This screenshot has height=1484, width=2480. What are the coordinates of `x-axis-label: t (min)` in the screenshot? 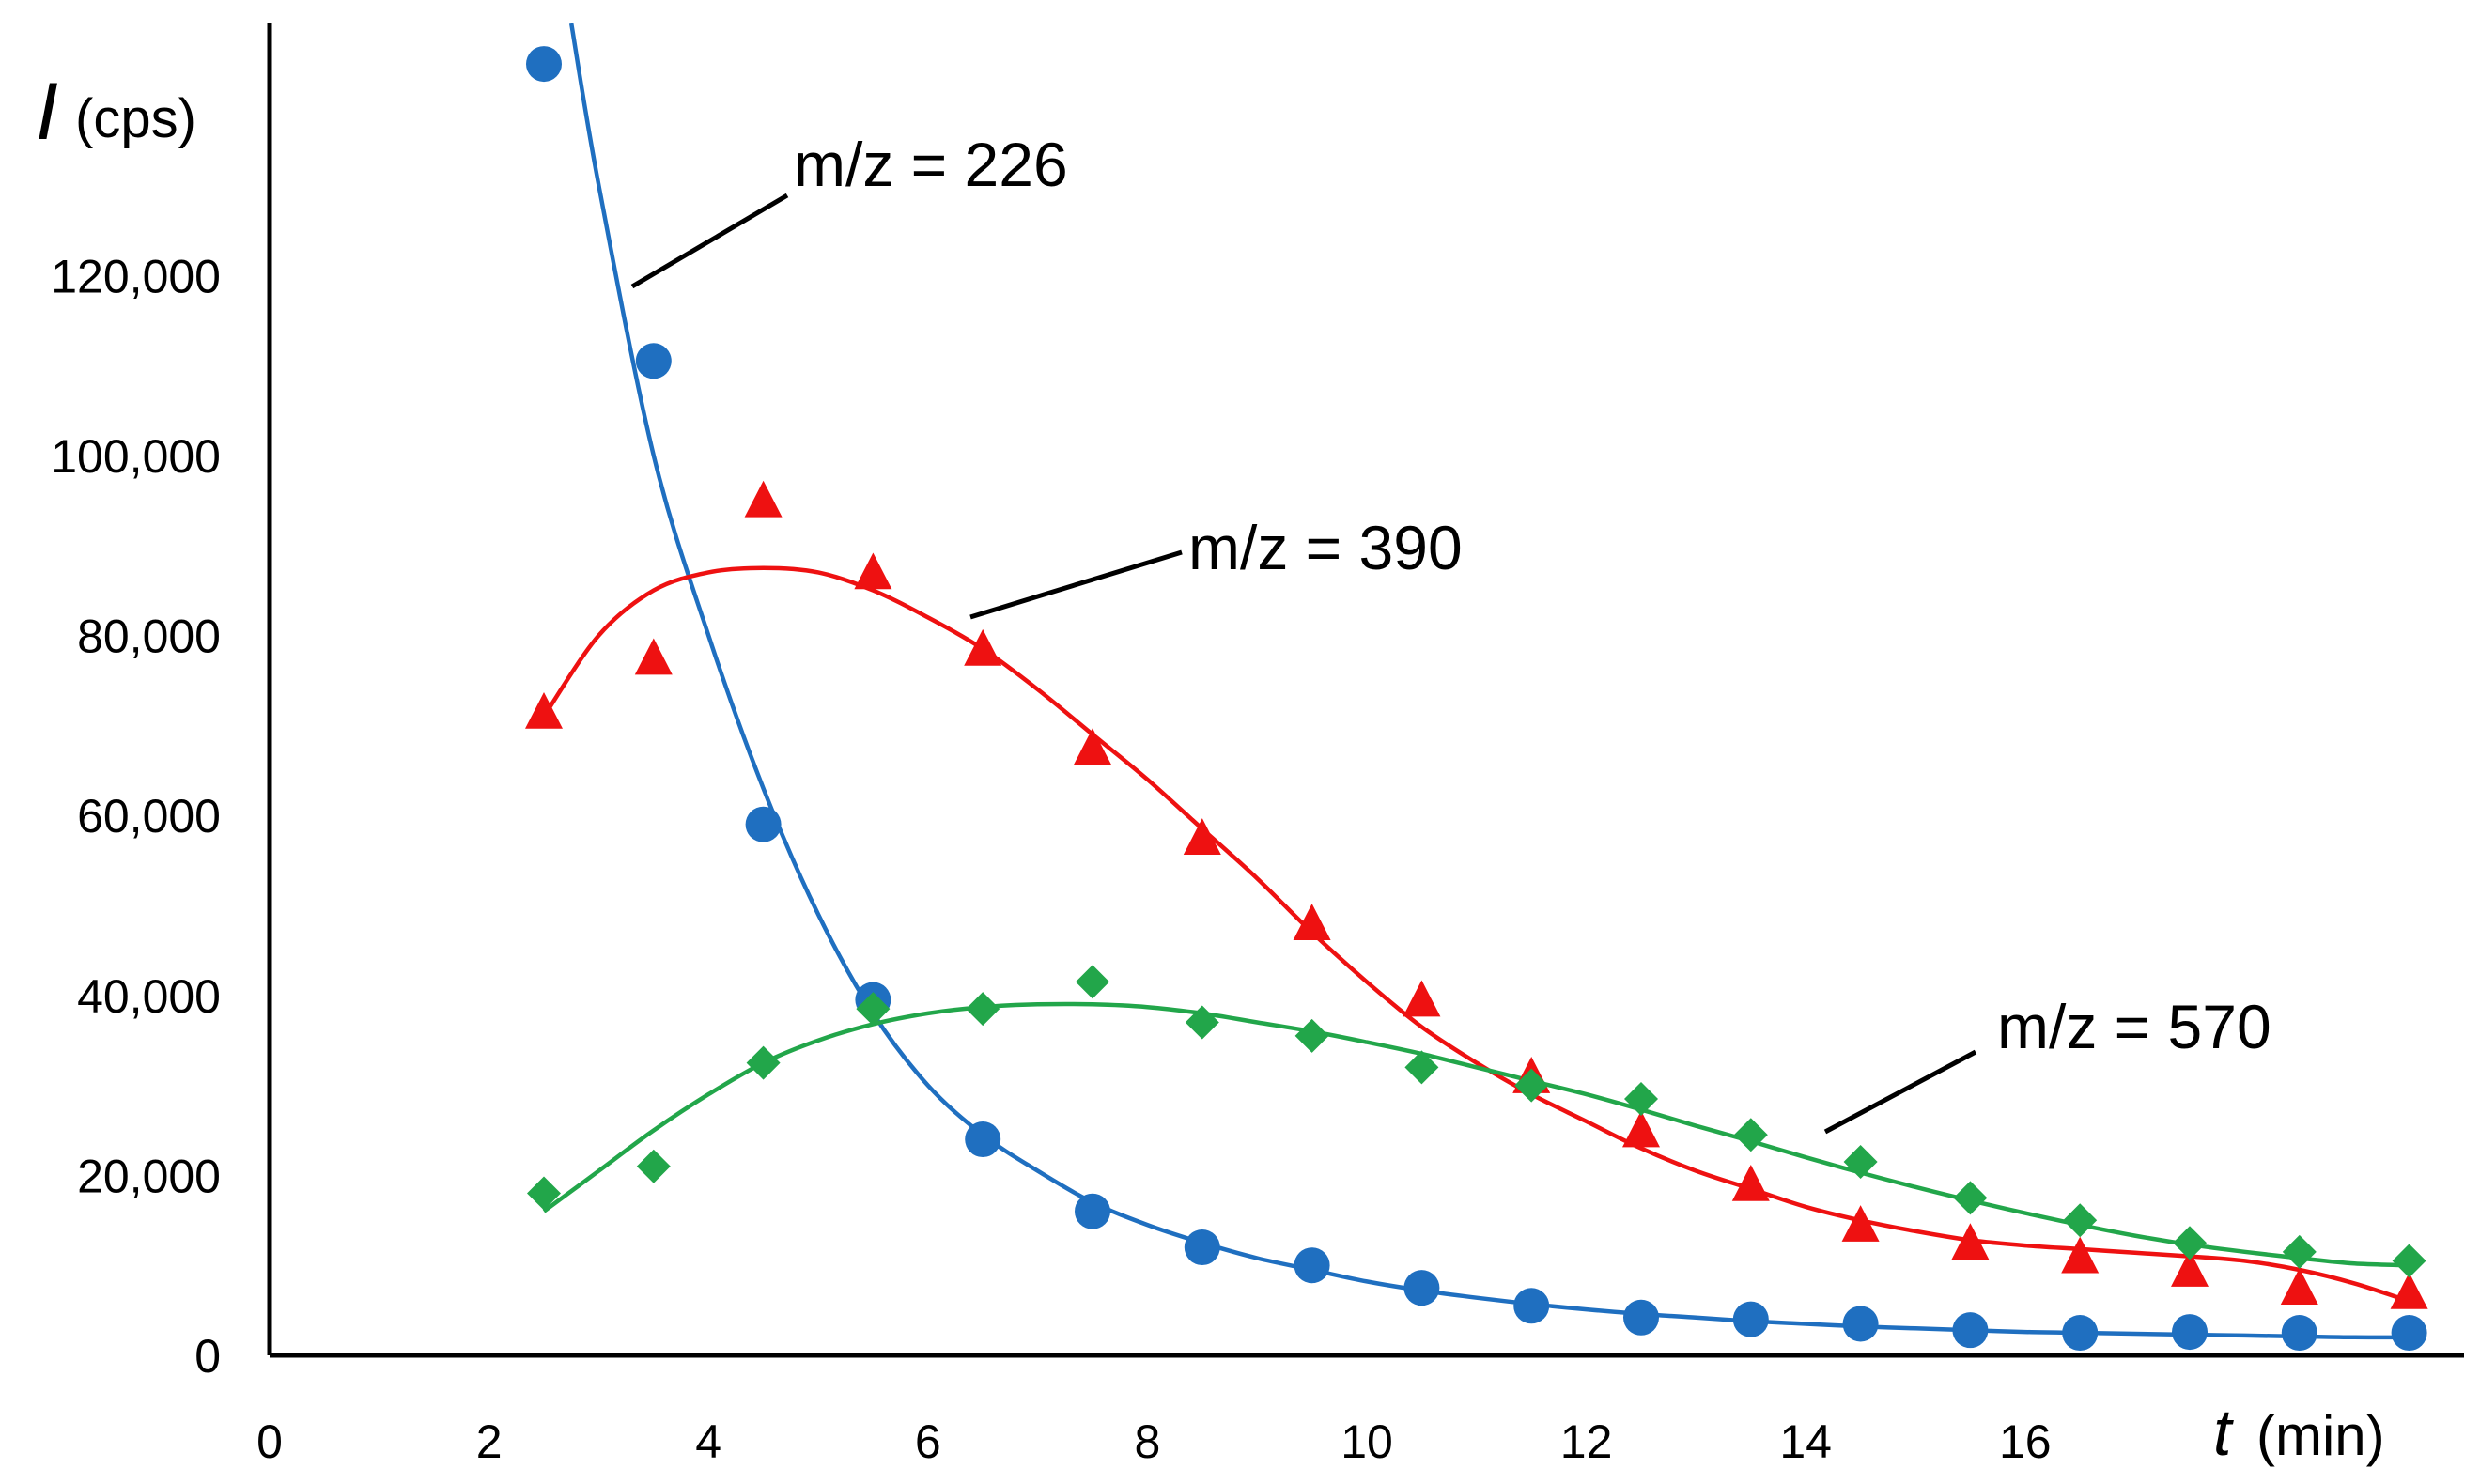 It's located at (2299, 1432).